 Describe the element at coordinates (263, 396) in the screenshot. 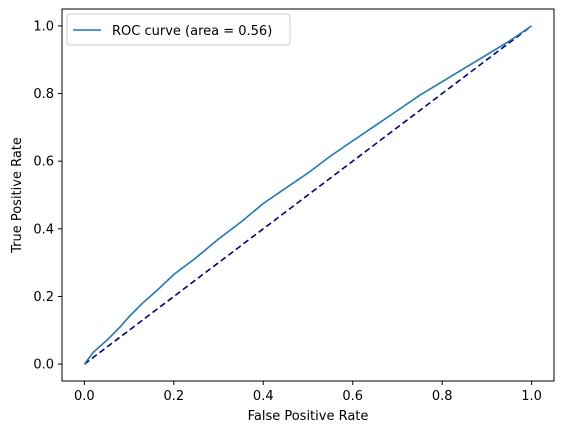

I see `x-tick-label: 0.4` at that location.